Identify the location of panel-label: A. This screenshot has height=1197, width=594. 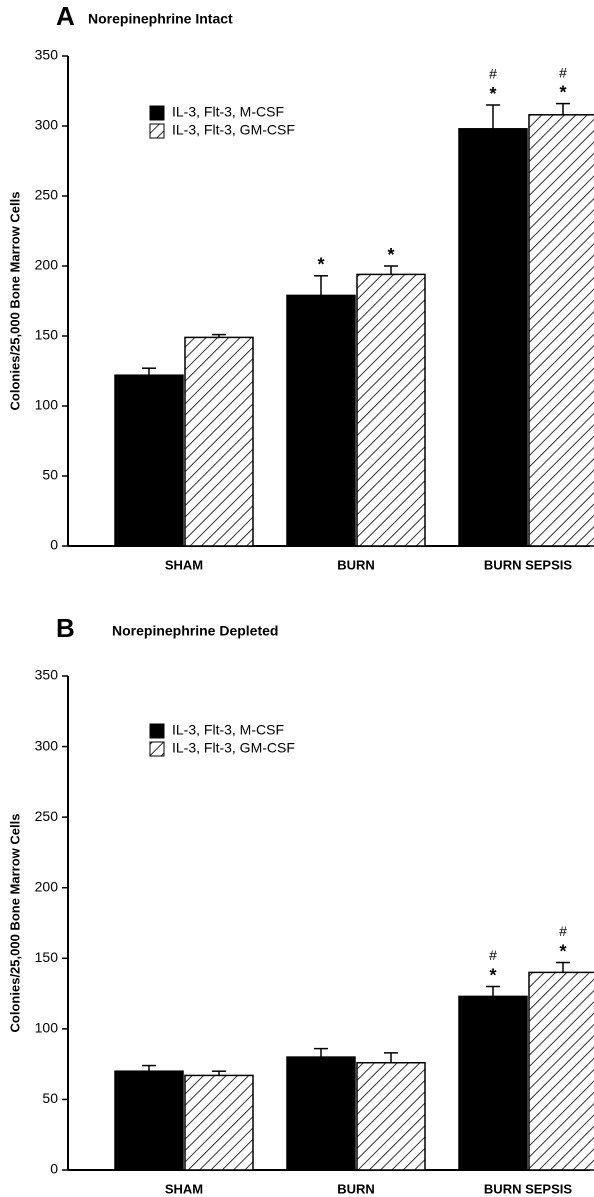
(65, 16).